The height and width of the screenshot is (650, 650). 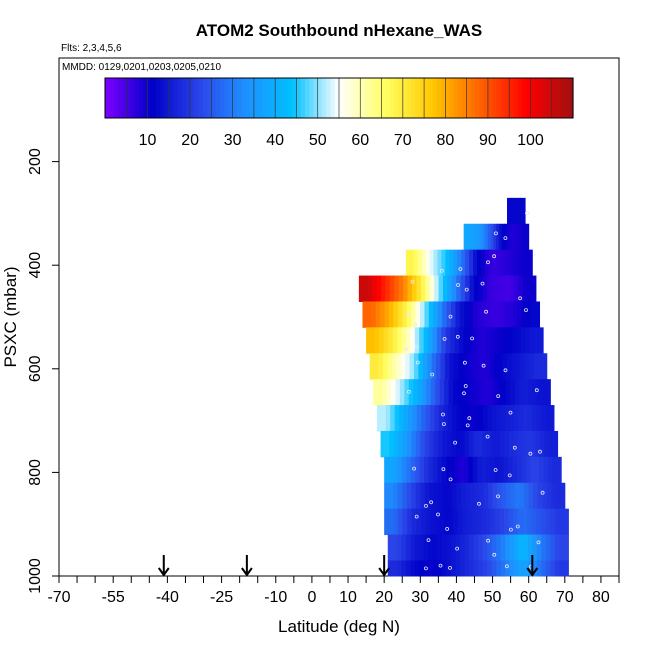 What do you see at coordinates (91, 48) in the screenshot?
I see `flights-note: Flts: 2,3,4,5,6` at bounding box center [91, 48].